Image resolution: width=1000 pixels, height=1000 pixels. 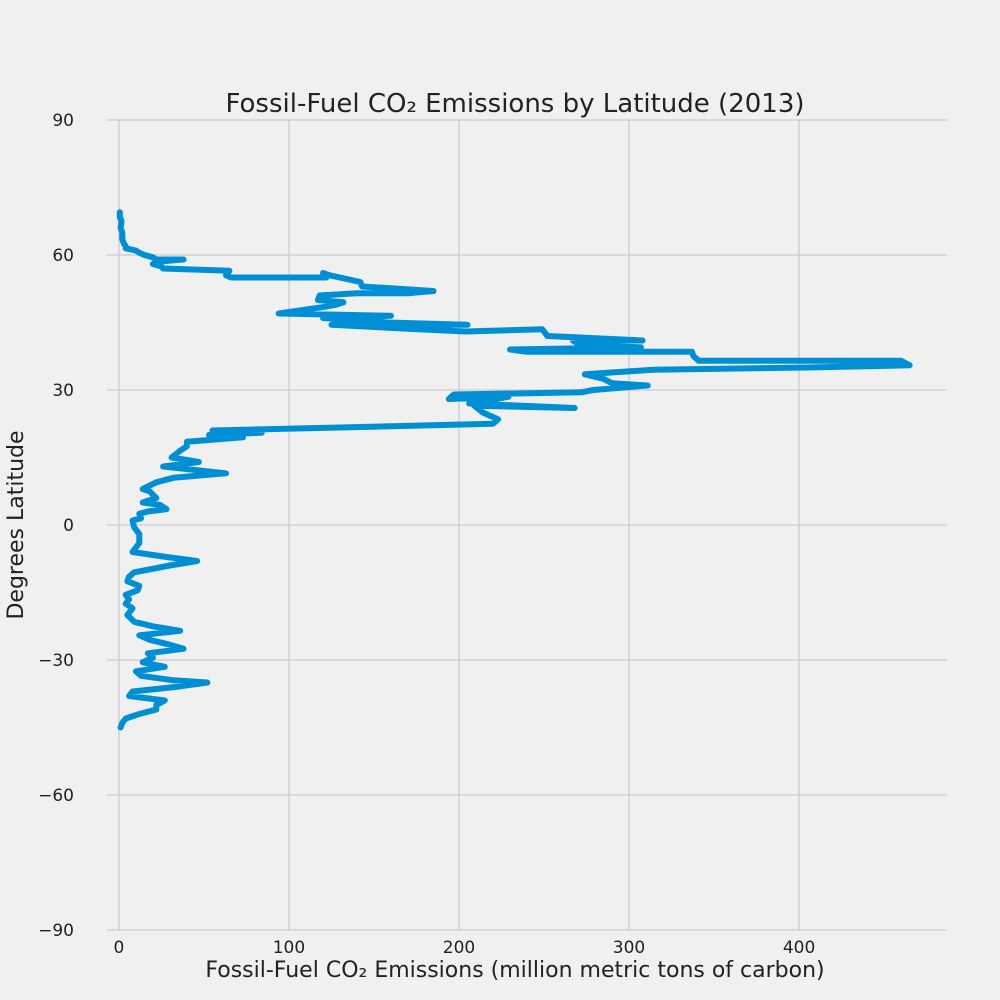 I want to click on x-tick-label: 400, so click(x=799, y=948).